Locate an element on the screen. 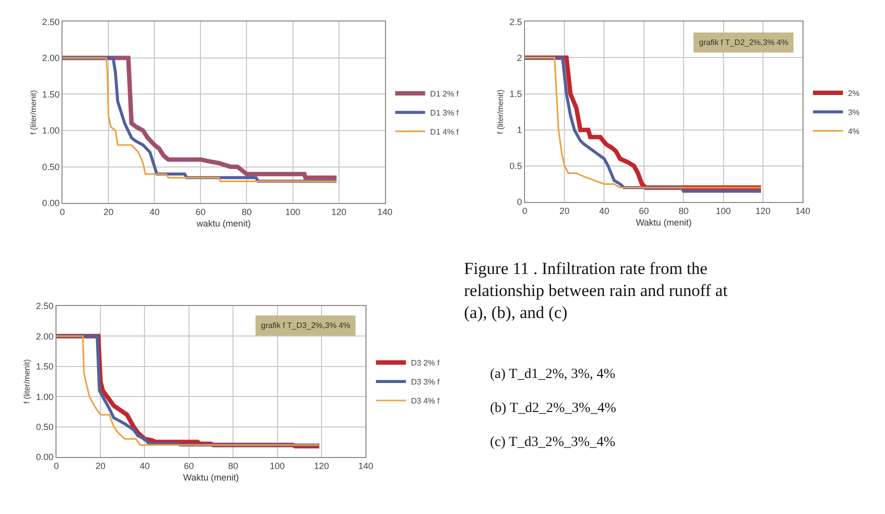  legend-label: D1 2% f is located at coordinates (445, 93).